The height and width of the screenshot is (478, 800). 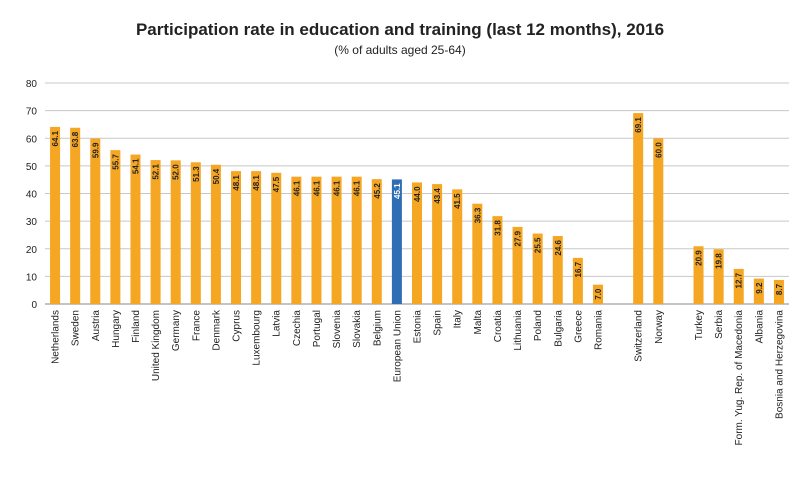 I want to click on x-tick-label: Austria, so click(x=96, y=326).